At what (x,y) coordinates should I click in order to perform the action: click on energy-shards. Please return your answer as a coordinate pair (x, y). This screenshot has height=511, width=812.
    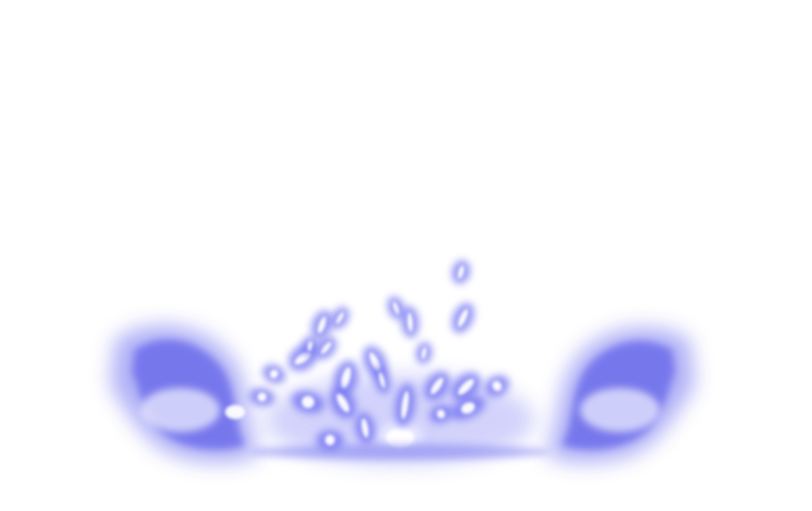
    Looking at the image, I should click on (379, 355).